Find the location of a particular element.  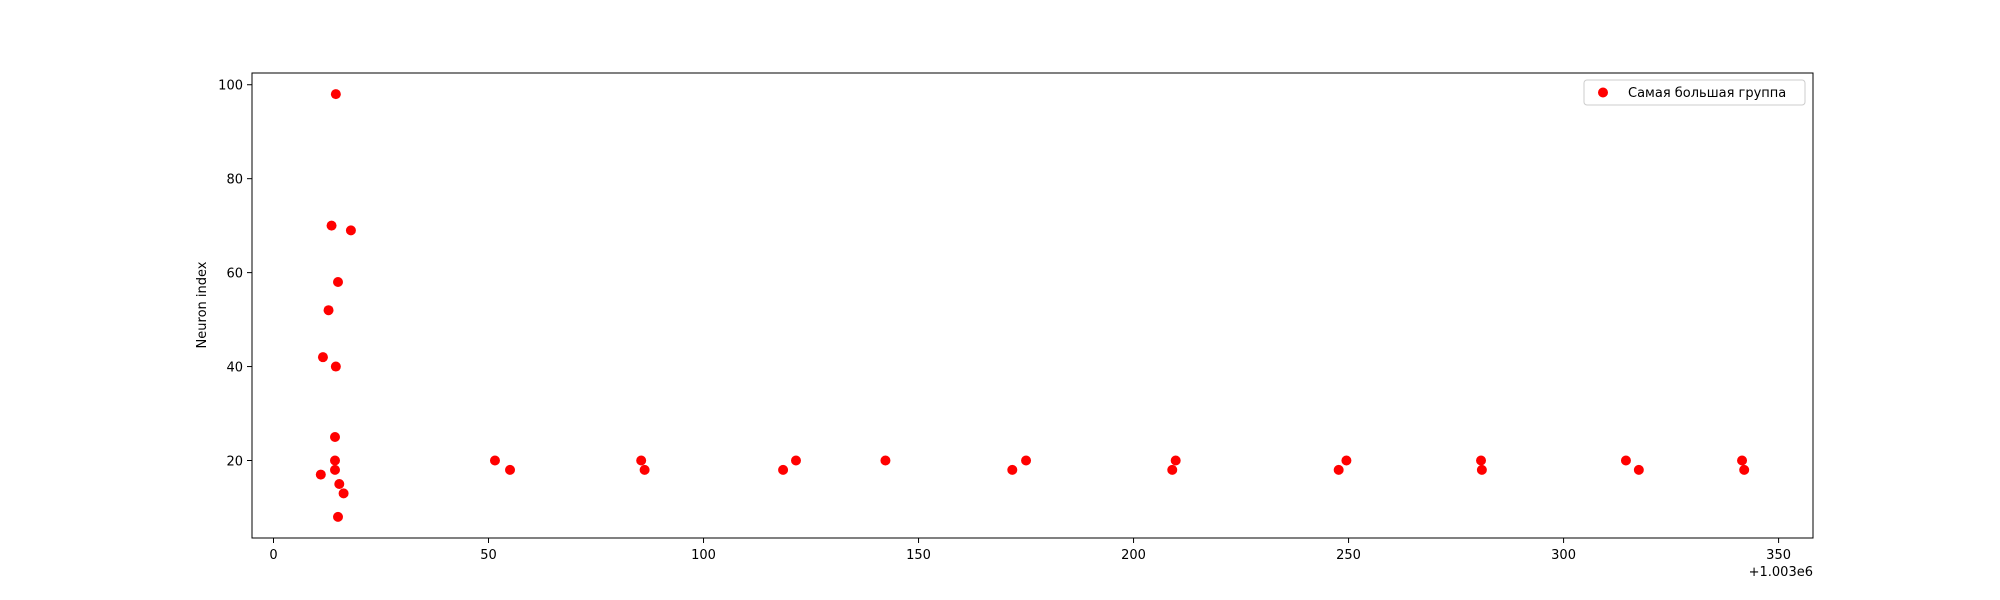

y-tick-label: 60 is located at coordinates (234, 274).